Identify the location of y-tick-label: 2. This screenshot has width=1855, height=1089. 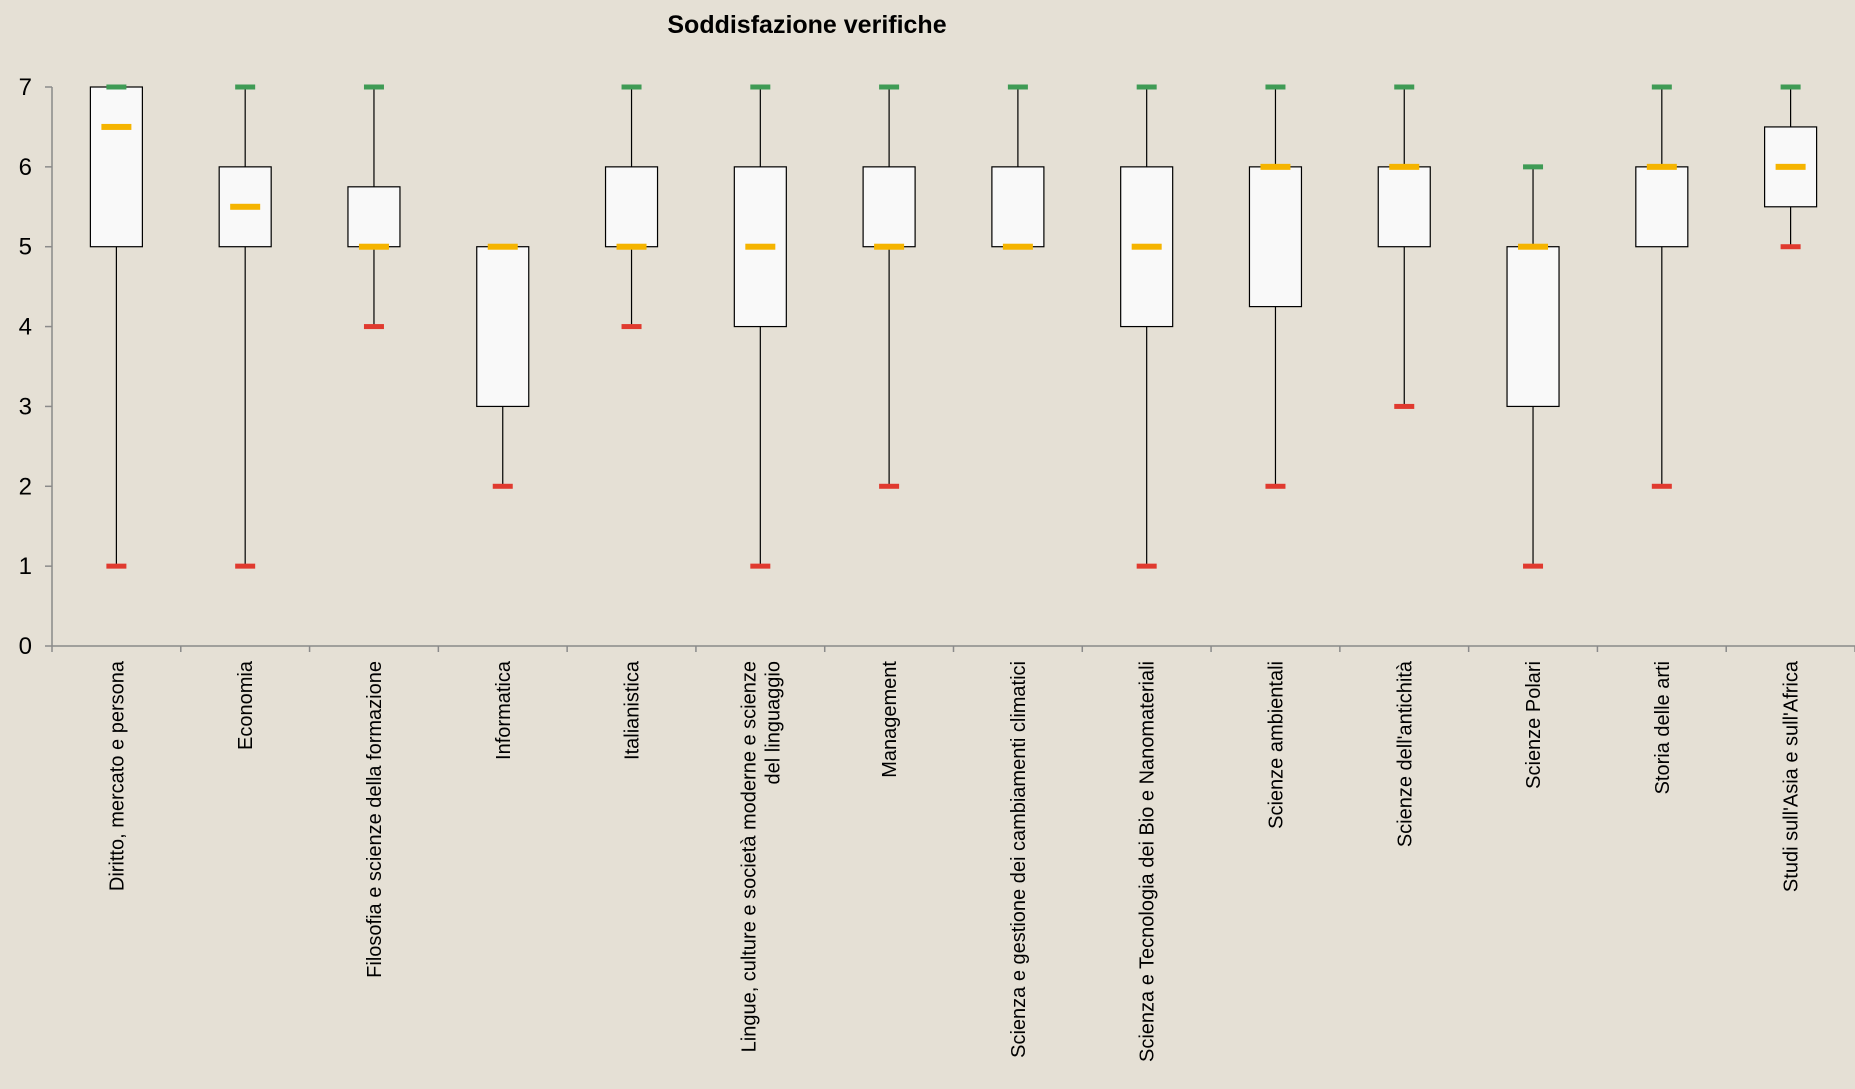
(25, 486).